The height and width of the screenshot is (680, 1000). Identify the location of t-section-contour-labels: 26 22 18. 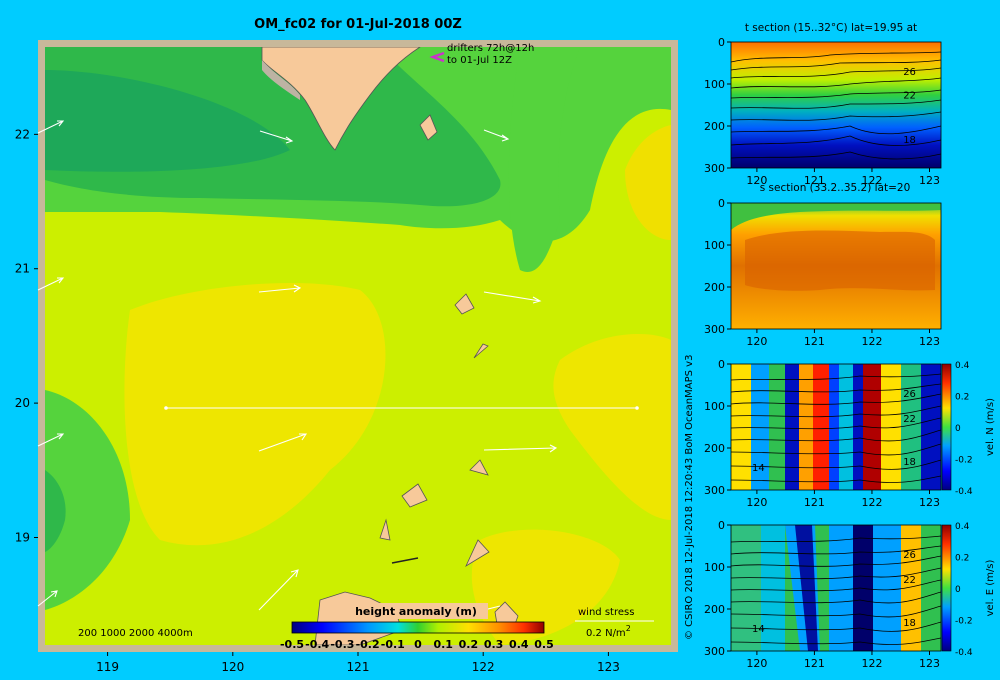
(909, 106).